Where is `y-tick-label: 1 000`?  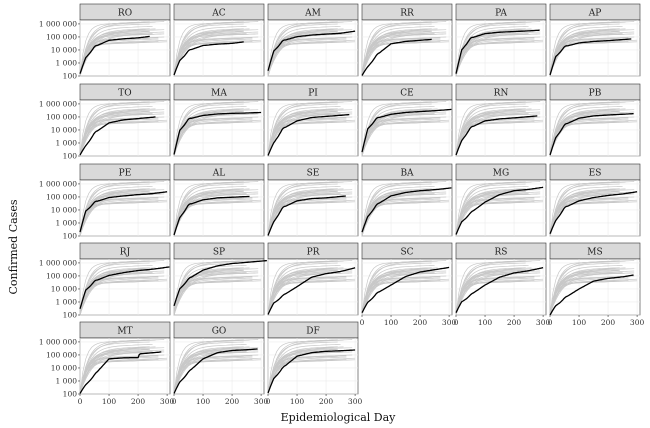
y-tick-label: 1 000 is located at coordinates (67, 142).